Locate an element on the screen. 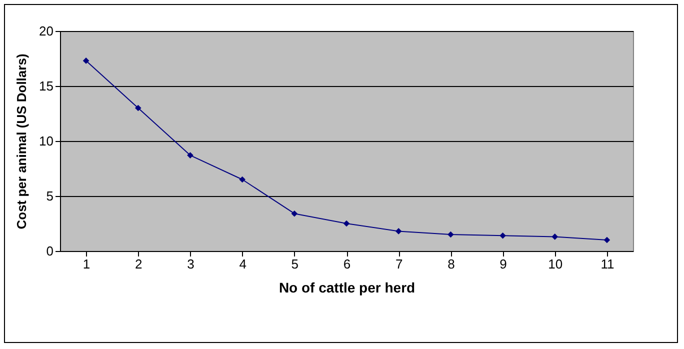 The height and width of the screenshot is (349, 684). x-tick-label: 3 is located at coordinates (190, 264).